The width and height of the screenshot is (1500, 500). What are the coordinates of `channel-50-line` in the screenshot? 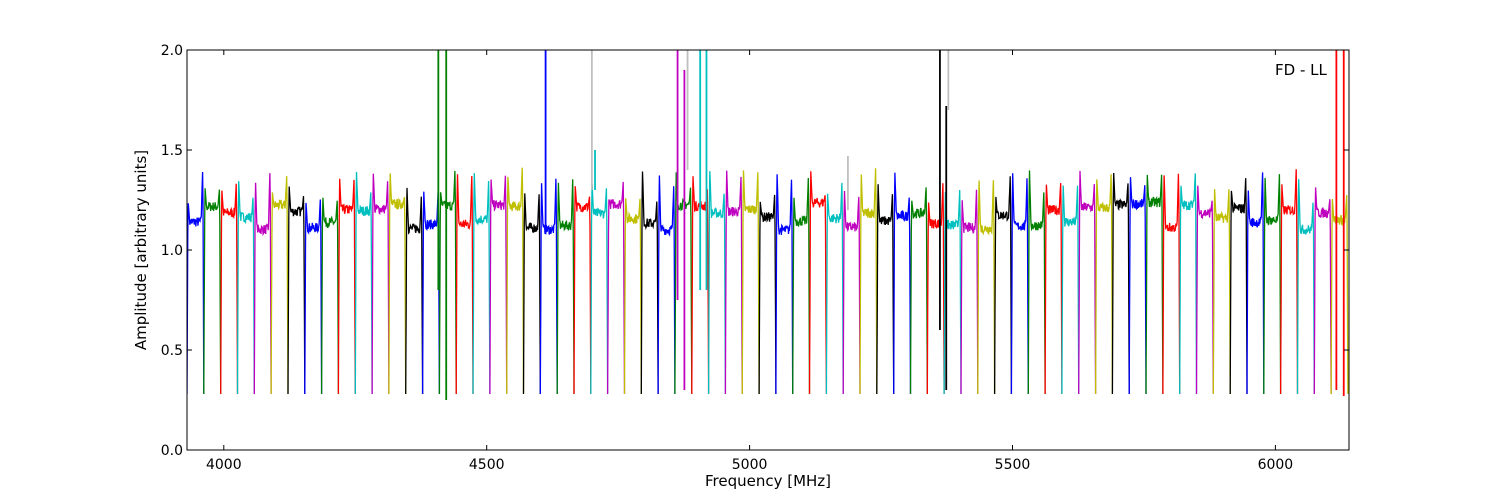 It's located at (1019, 284).